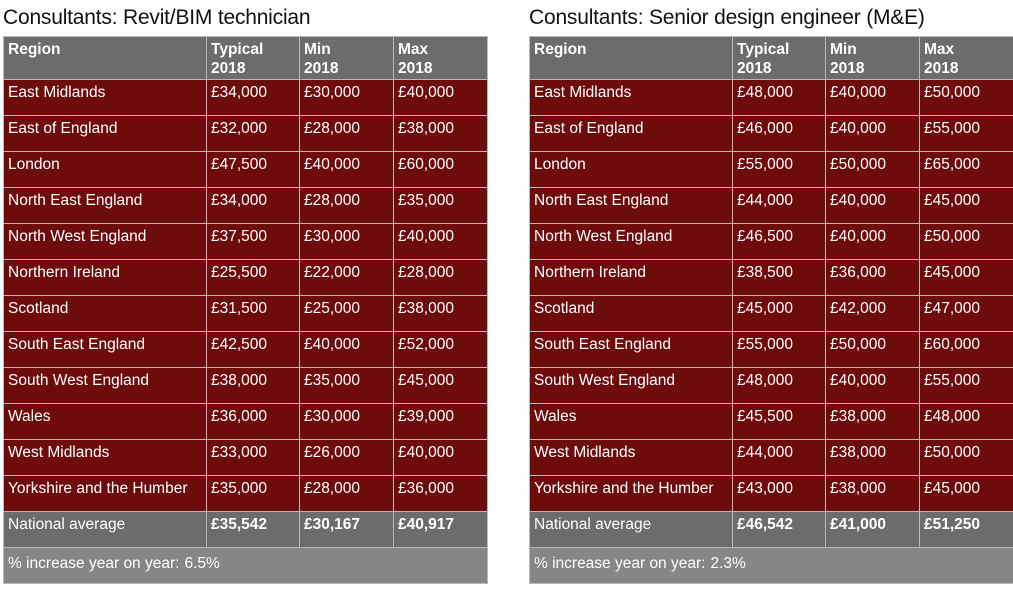  What do you see at coordinates (779, 97) in the screenshot?
I see `typical-cell: £48,000` at bounding box center [779, 97].